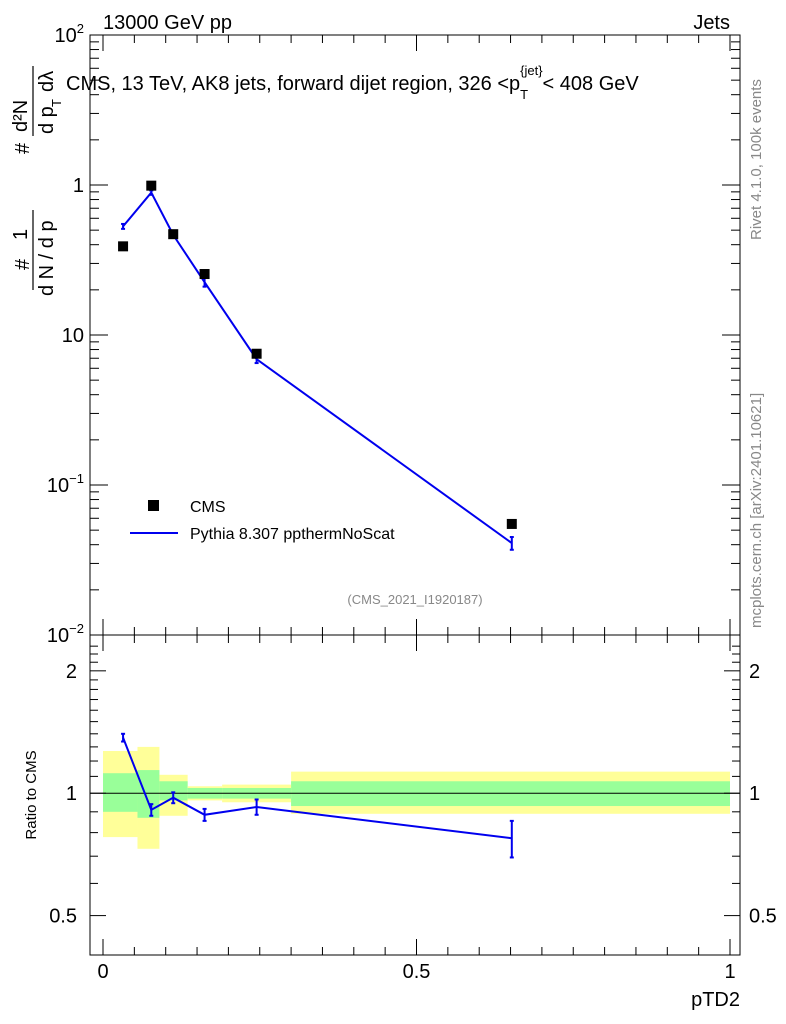 This screenshot has height=1024, width=786. Describe the element at coordinates (524, 94) in the screenshot. I see `plot-title-sub: T` at that location.